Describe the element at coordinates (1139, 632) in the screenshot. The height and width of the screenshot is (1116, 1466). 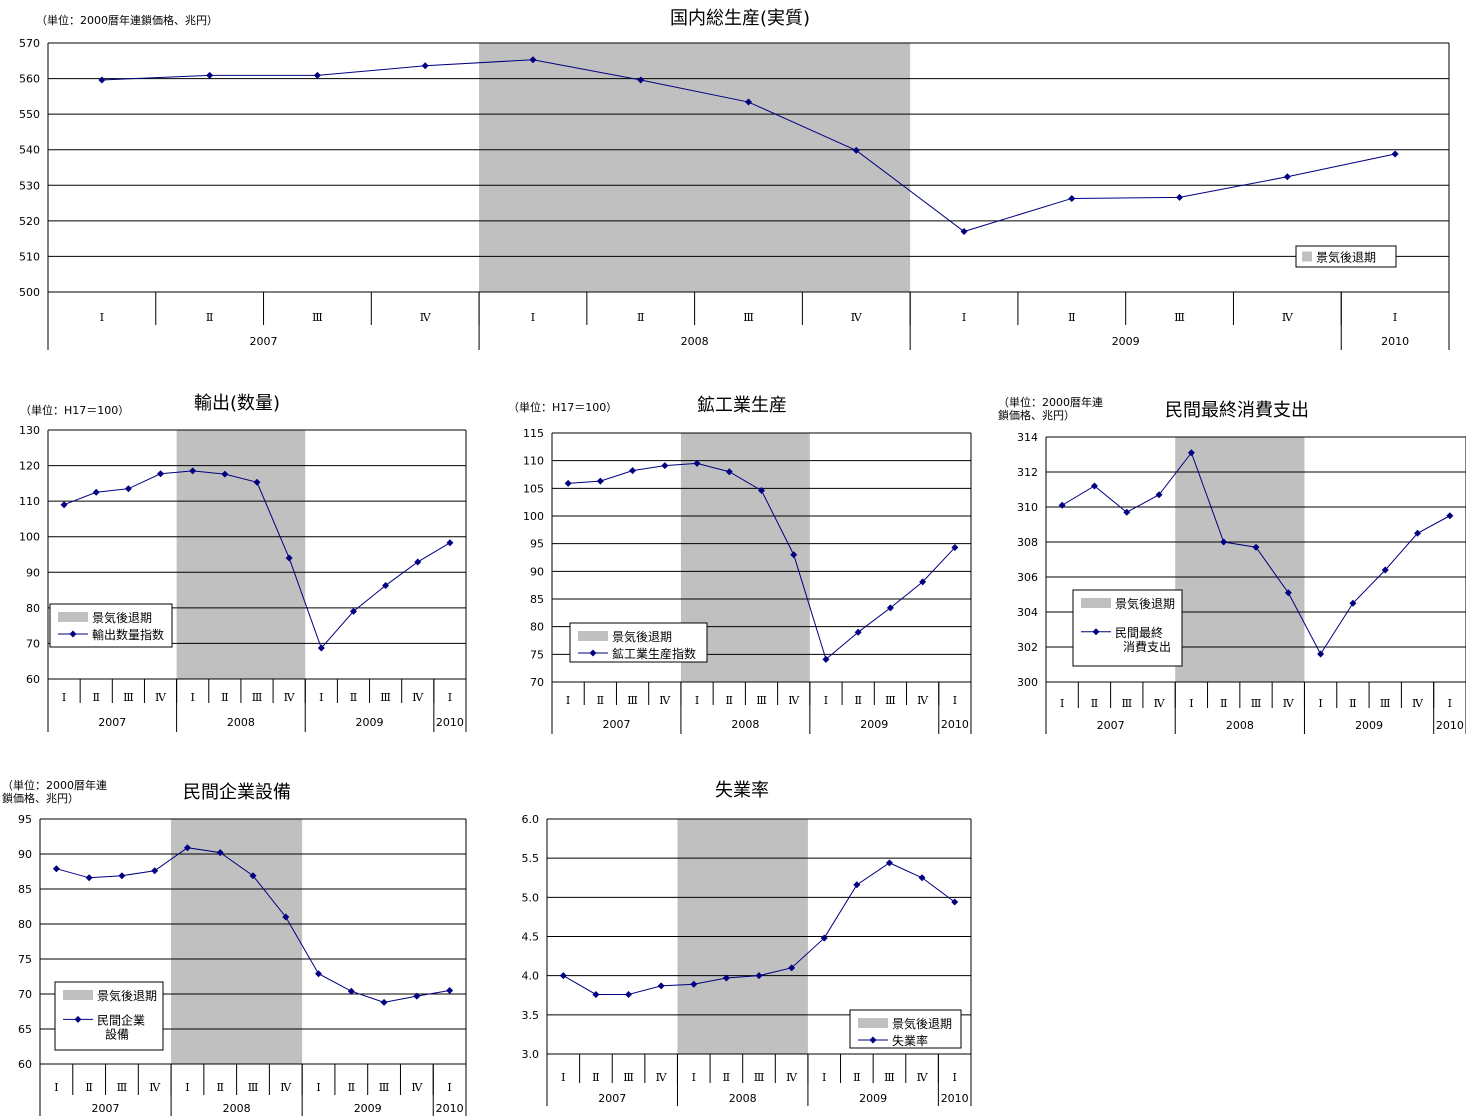
I see `legend-series-label: 民間最終` at that location.